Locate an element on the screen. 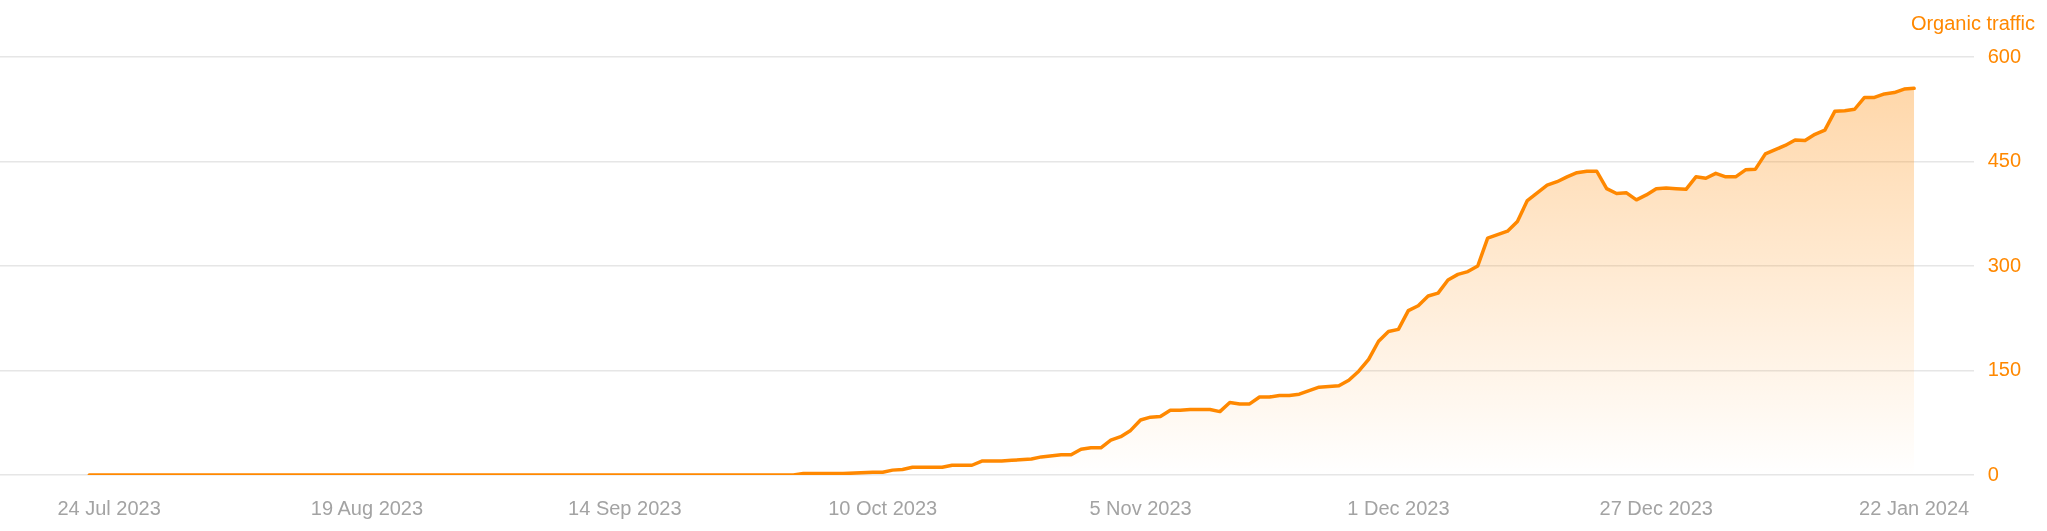 The height and width of the screenshot is (531, 2047). y-tick-label: 450 is located at coordinates (2004, 160).